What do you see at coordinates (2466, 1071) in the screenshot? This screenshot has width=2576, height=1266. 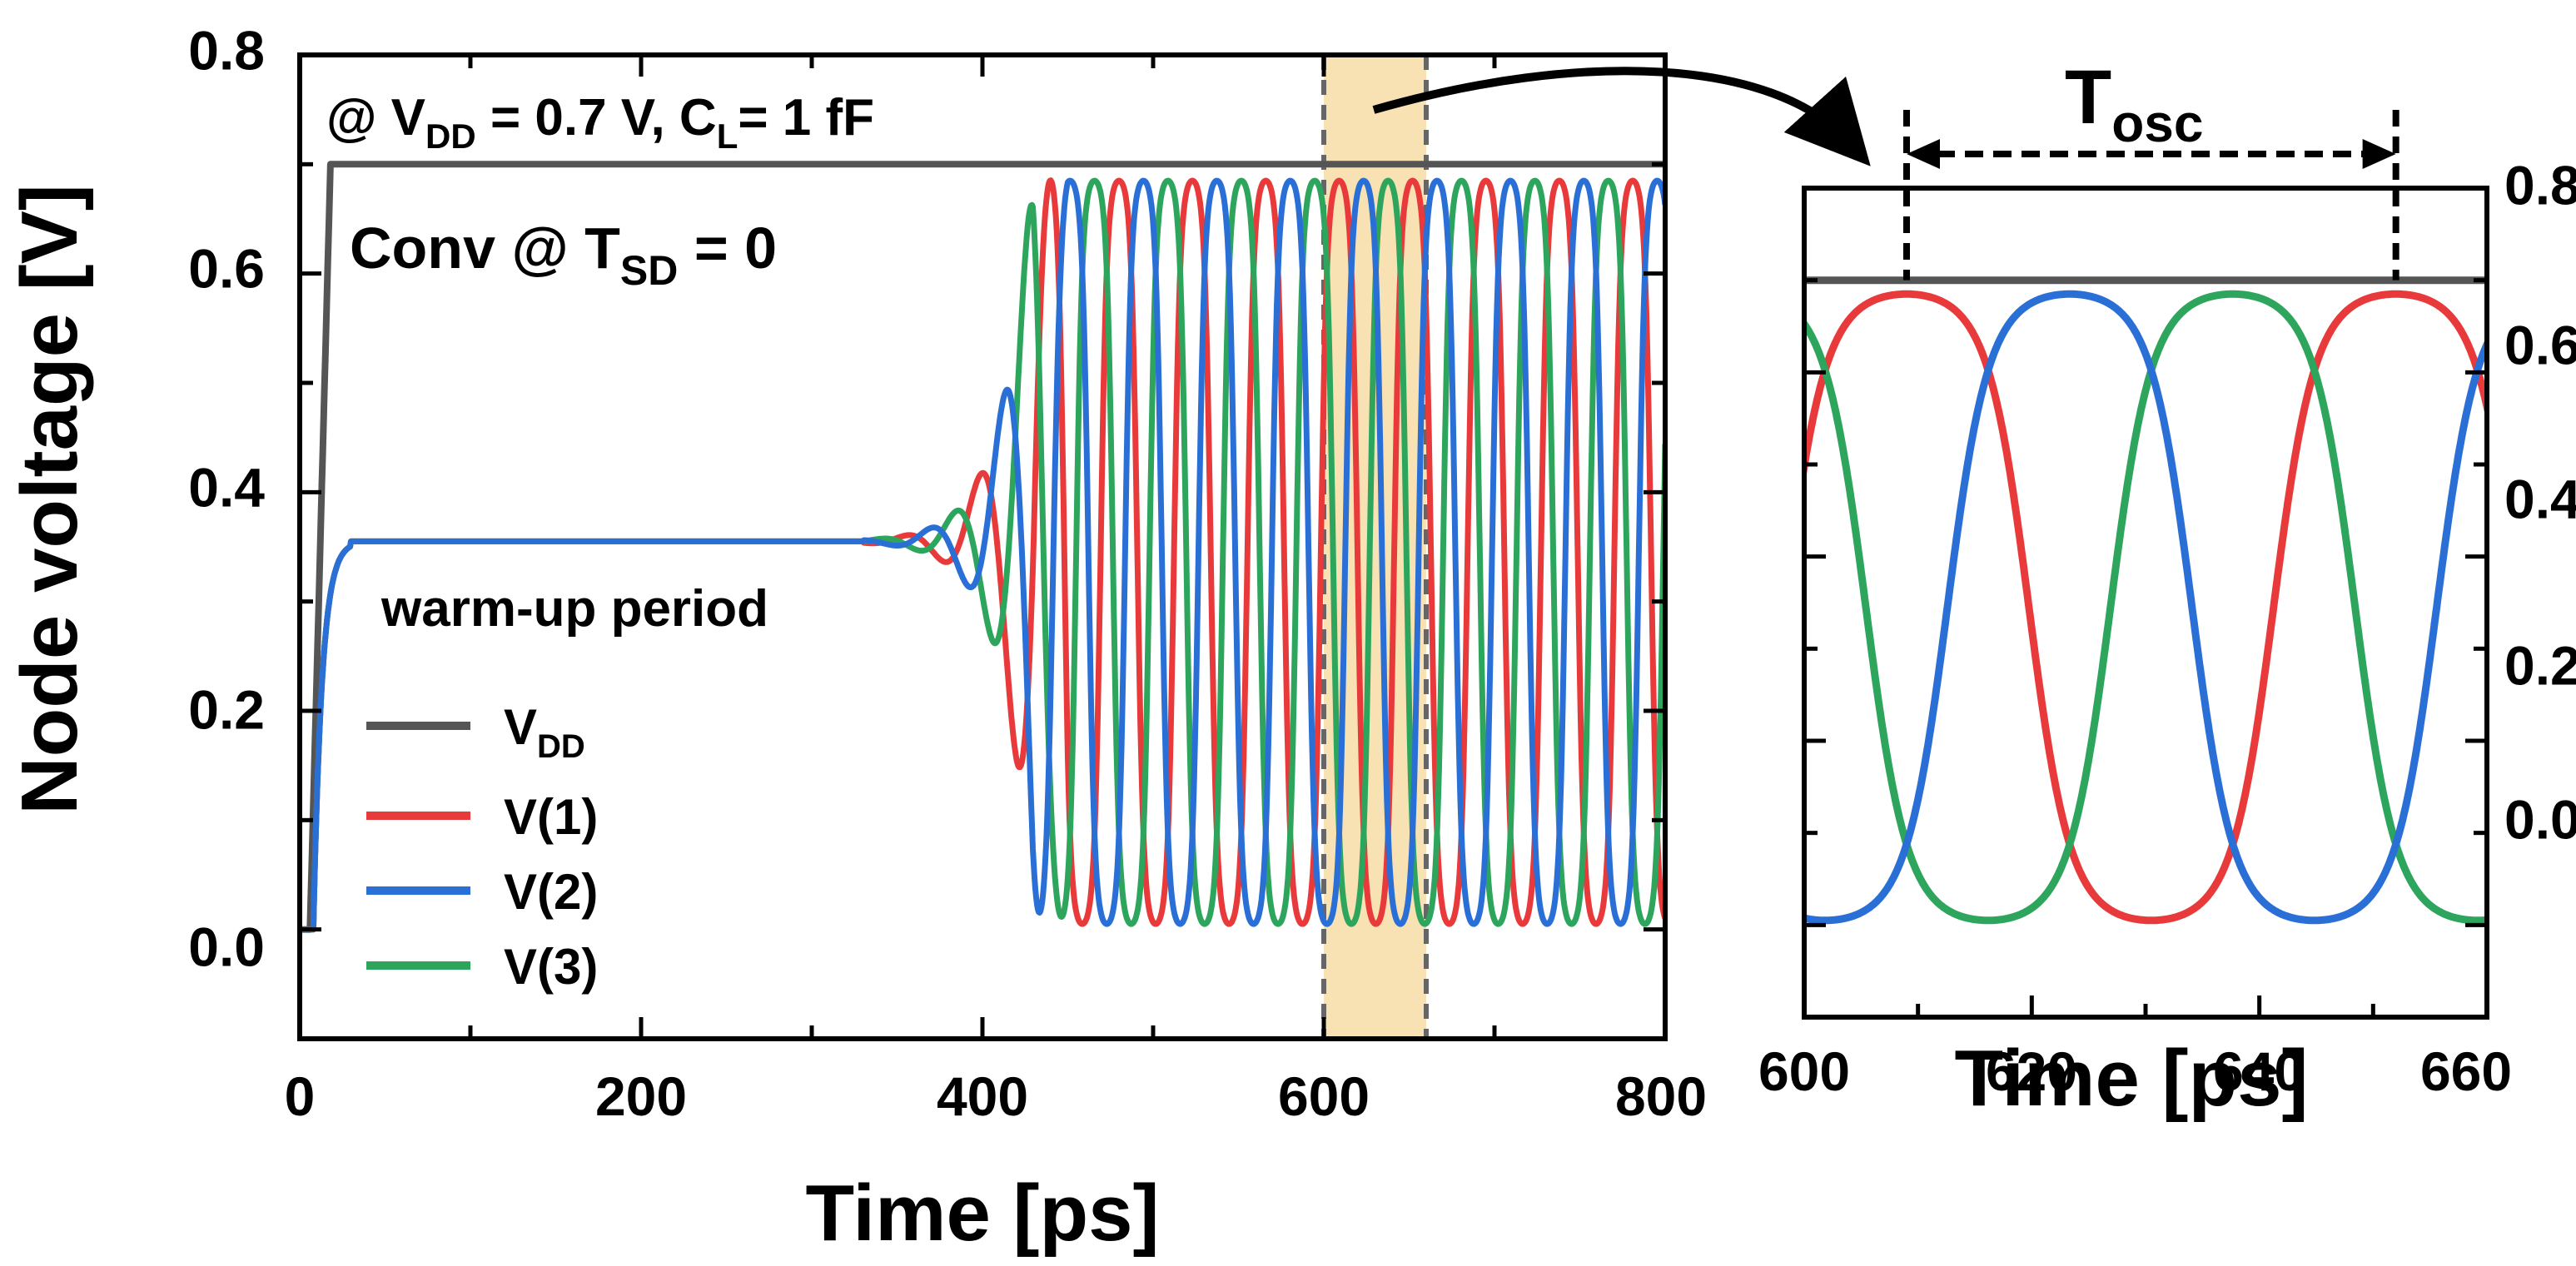 I see `zoom-x-tick-label: 660` at bounding box center [2466, 1071].